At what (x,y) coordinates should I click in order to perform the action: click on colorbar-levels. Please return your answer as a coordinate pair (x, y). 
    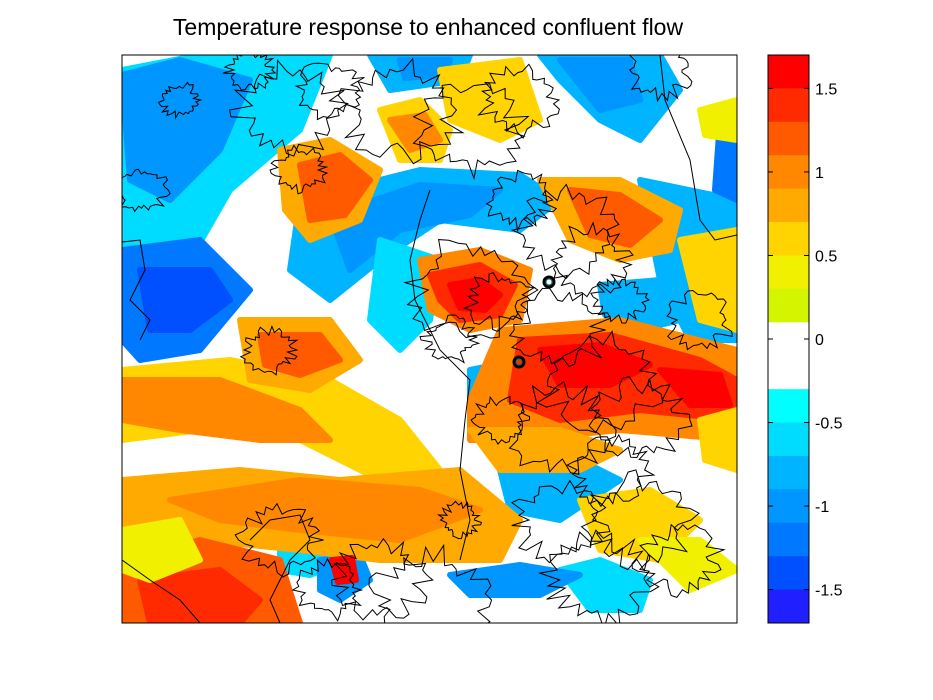
    Looking at the image, I should click on (788, 339).